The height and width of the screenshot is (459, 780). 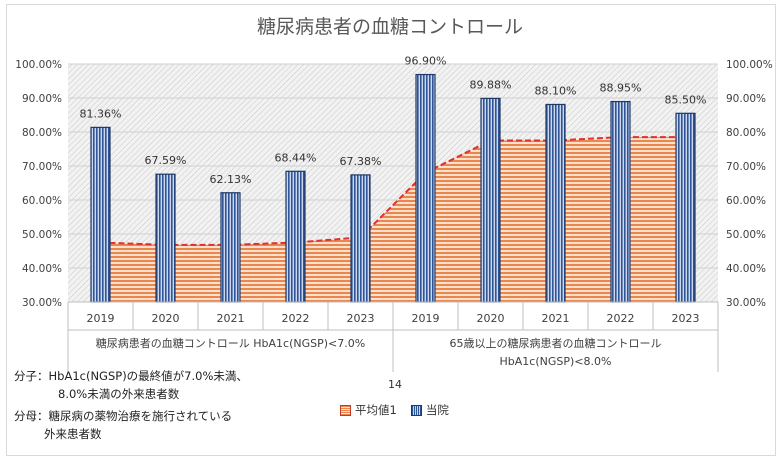 What do you see at coordinates (296, 157) in the screenshot?
I see `bar-data-label: 68.44%` at bounding box center [296, 157].